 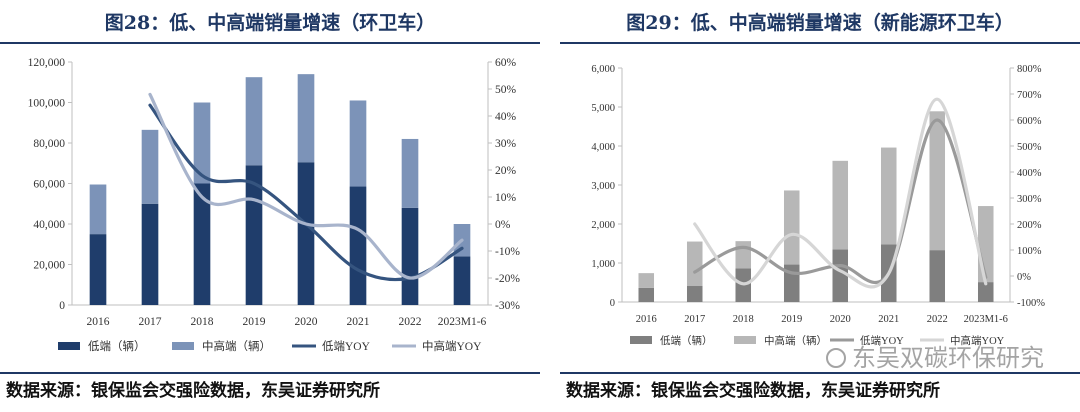 What do you see at coordinates (1029, 147) in the screenshot?
I see `y2-tick-label: 500%` at bounding box center [1029, 147].